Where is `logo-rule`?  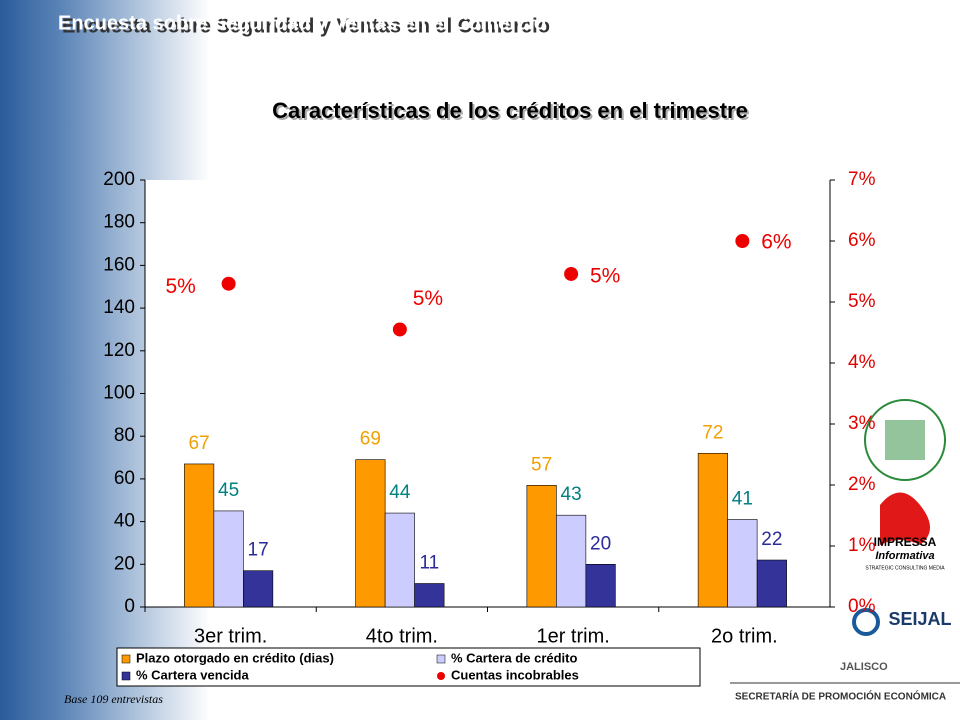 logo-rule is located at coordinates (845, 683).